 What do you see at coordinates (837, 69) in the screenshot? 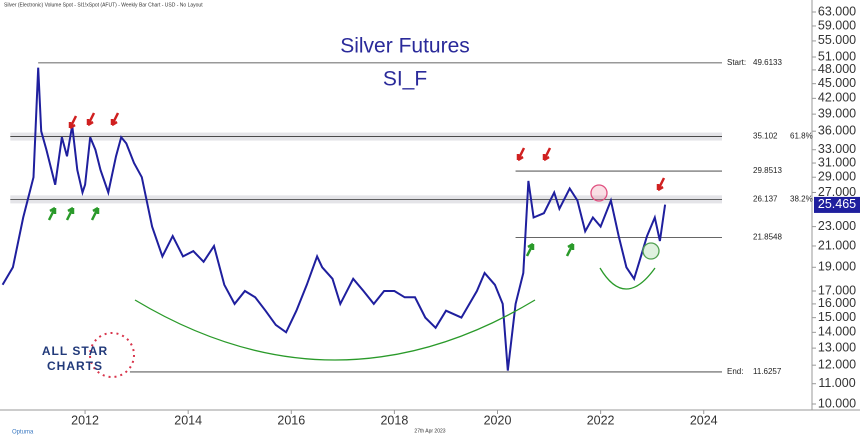
I see `y-tick-label: 48.000` at bounding box center [837, 69].